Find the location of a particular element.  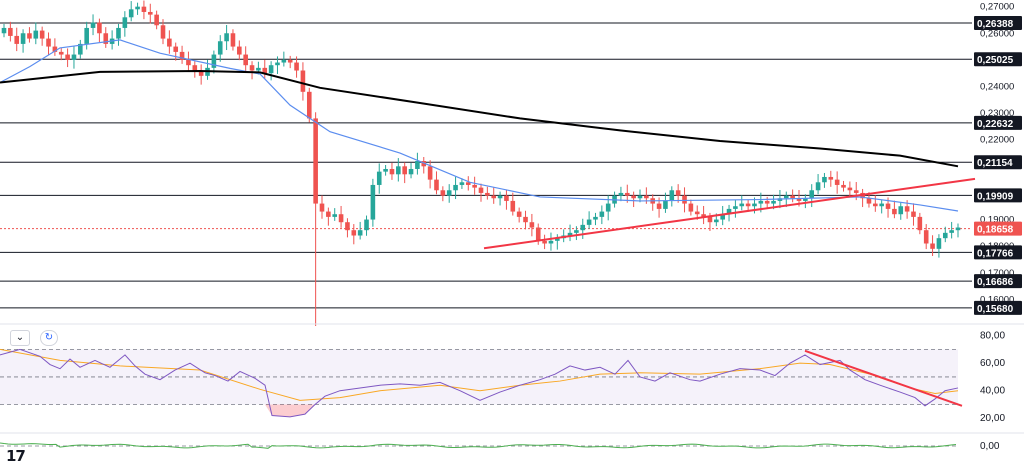

chevron-down-icon: ⌄ is located at coordinates (20, 337).